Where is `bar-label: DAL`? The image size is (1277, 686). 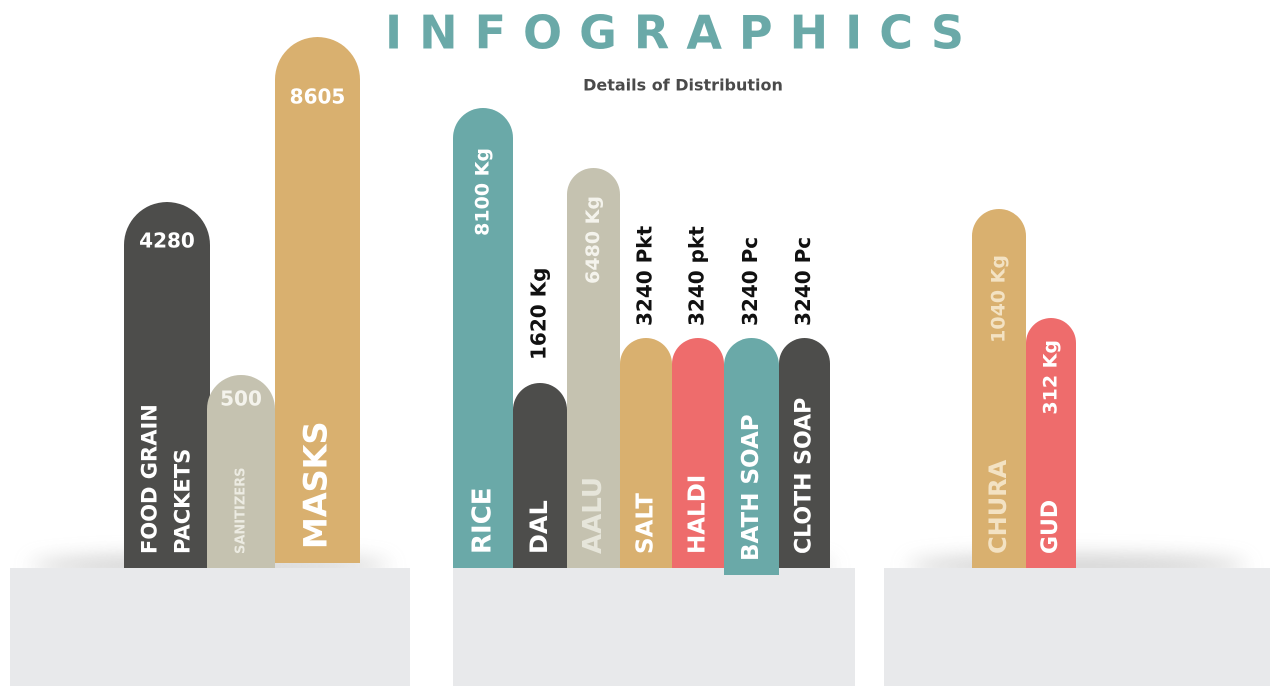 bar-label: DAL is located at coordinates (539, 527).